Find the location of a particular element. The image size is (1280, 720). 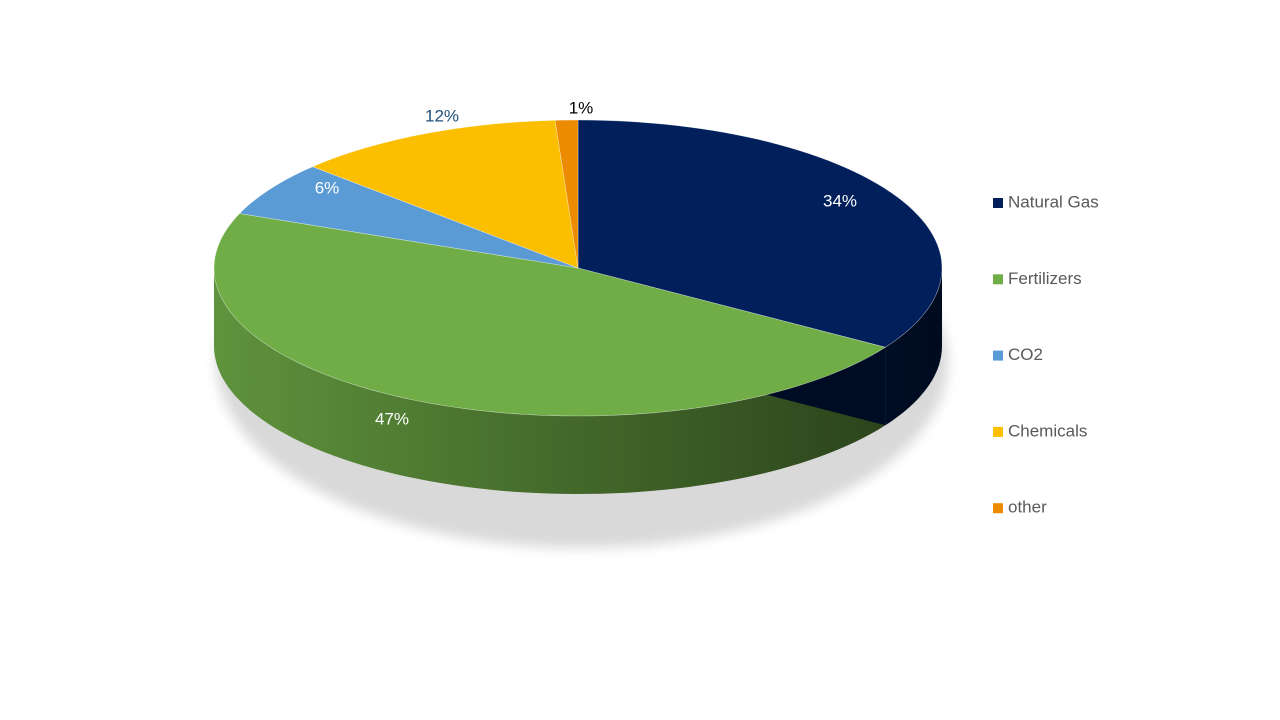

data-label: 12% is located at coordinates (442, 115).